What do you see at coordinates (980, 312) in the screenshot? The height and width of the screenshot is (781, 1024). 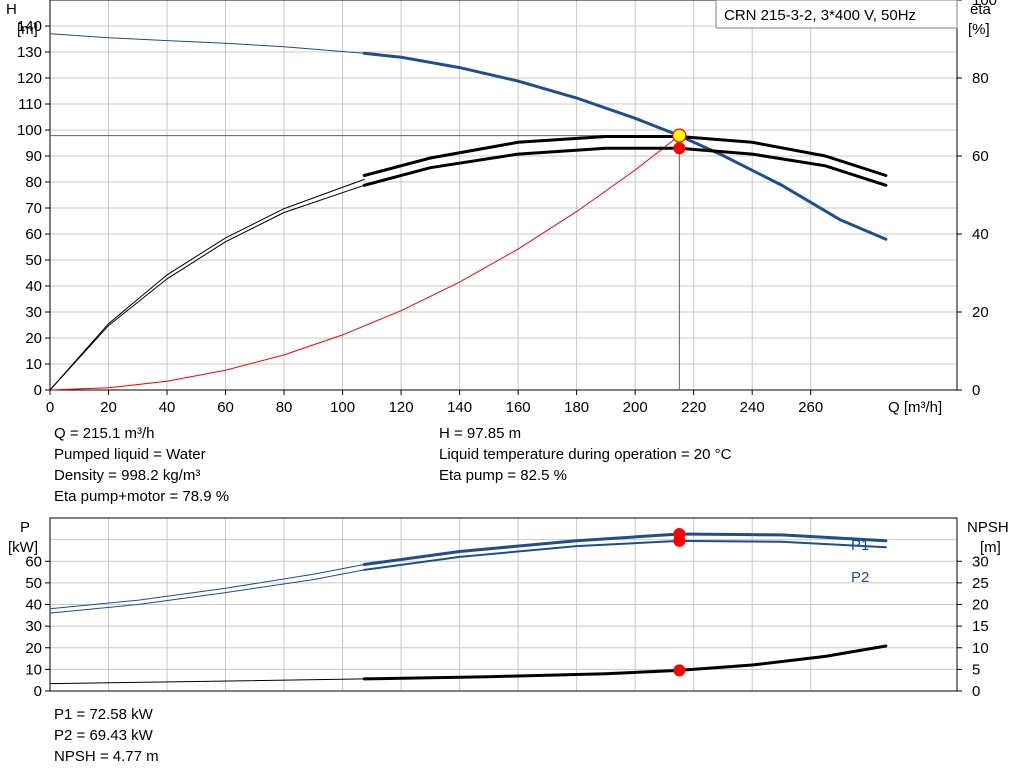 I see `eta-tick-label: 20` at bounding box center [980, 312].